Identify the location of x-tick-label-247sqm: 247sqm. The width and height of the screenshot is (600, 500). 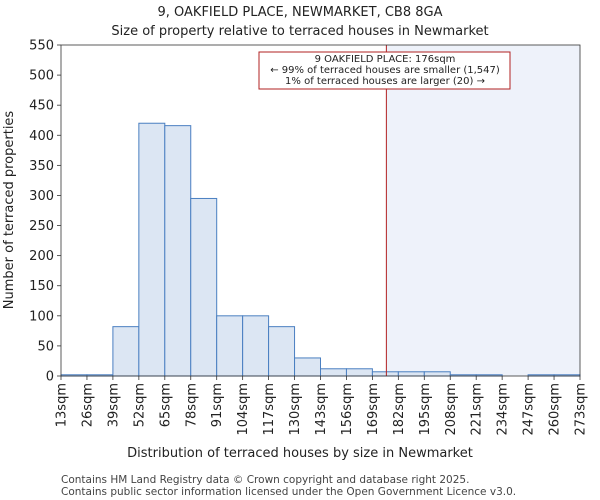
(529, 409).